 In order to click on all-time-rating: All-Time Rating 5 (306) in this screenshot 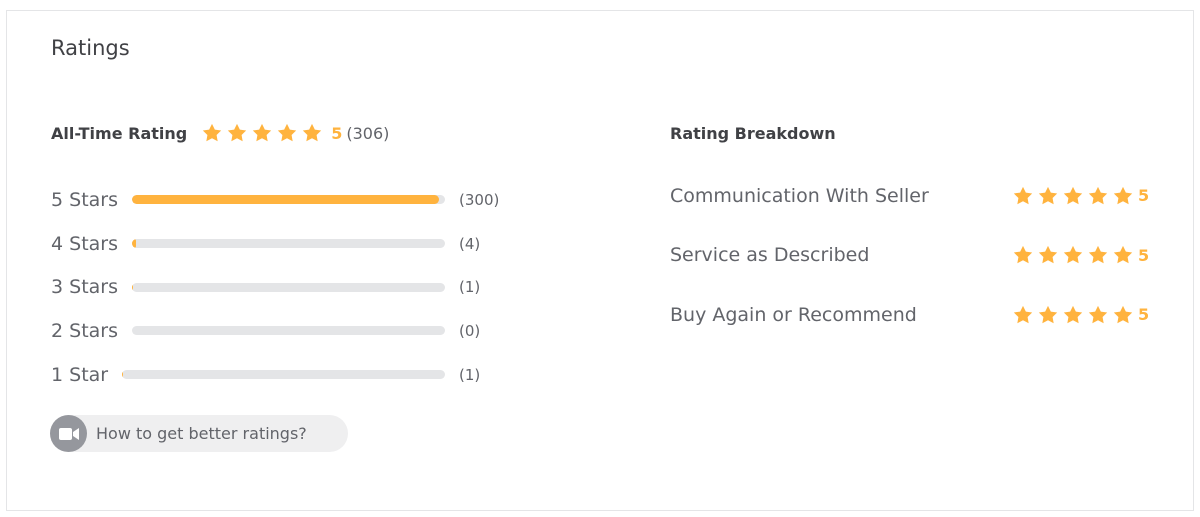, I will do `click(220, 133)`.